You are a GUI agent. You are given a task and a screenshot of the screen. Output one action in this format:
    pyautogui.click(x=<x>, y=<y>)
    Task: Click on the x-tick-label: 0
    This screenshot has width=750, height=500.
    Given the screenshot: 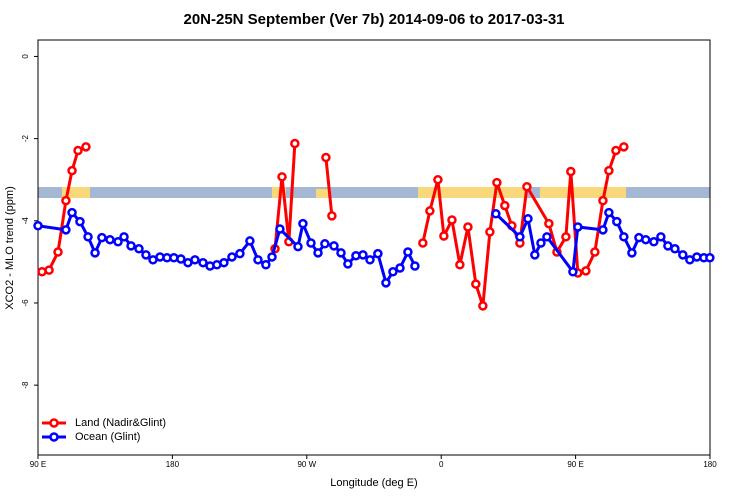 What is the action you would take?
    pyautogui.click(x=441, y=464)
    